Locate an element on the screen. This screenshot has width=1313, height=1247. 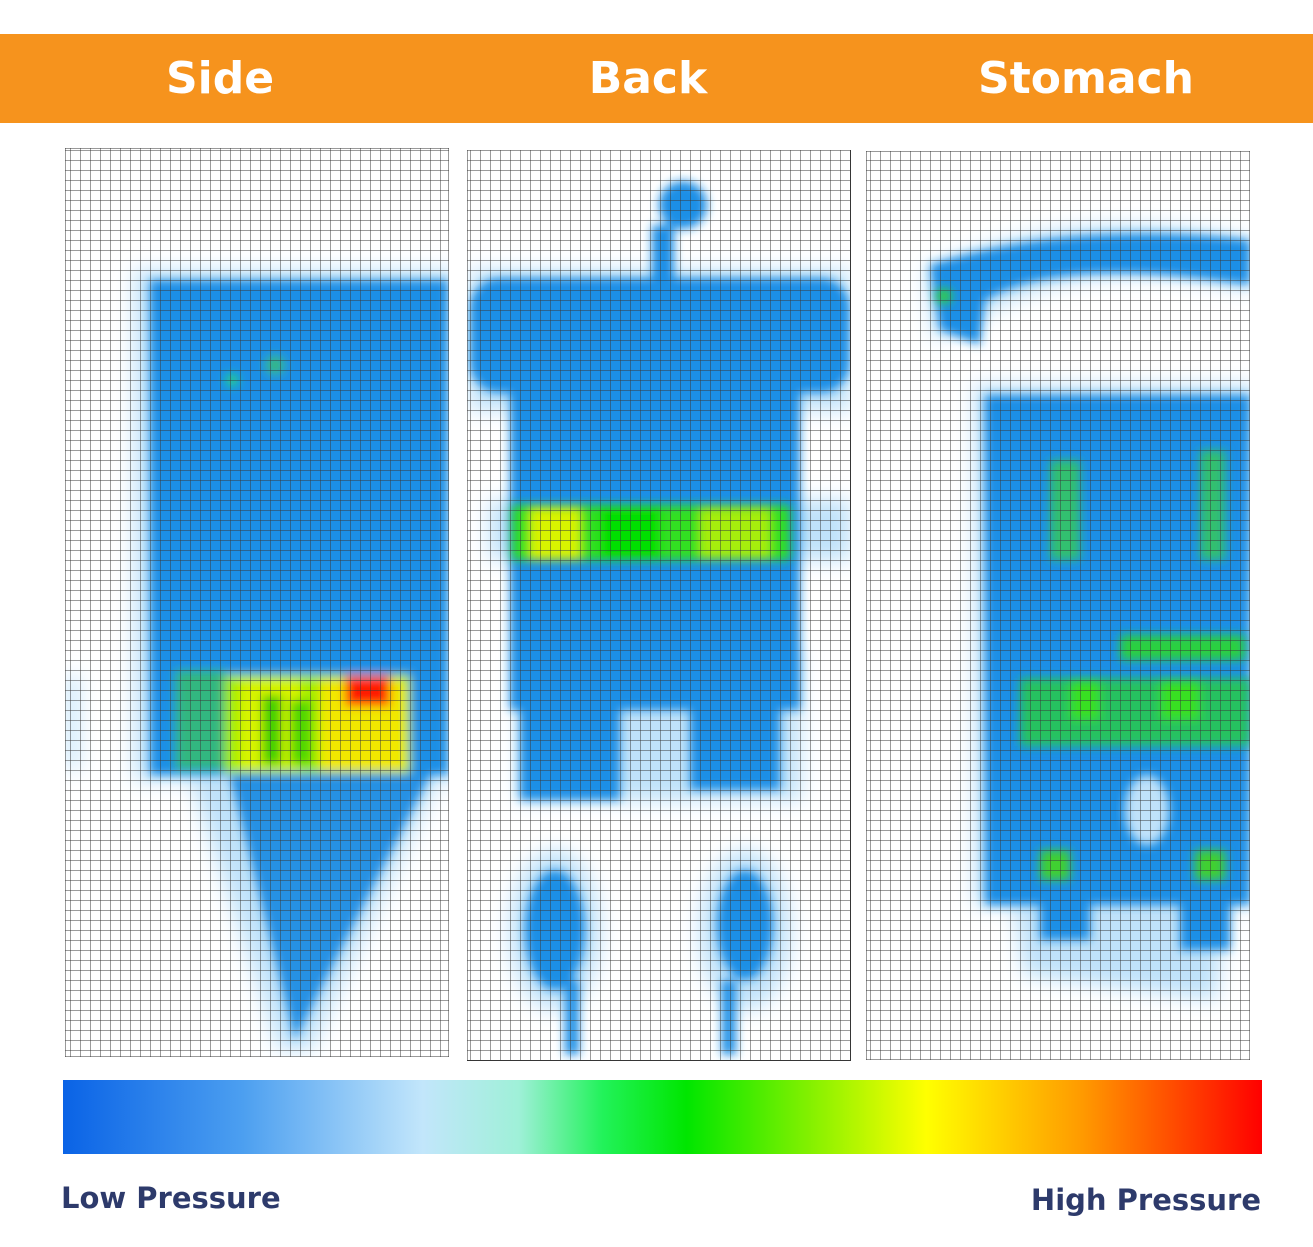
position-label: Side is located at coordinates (220, 78).